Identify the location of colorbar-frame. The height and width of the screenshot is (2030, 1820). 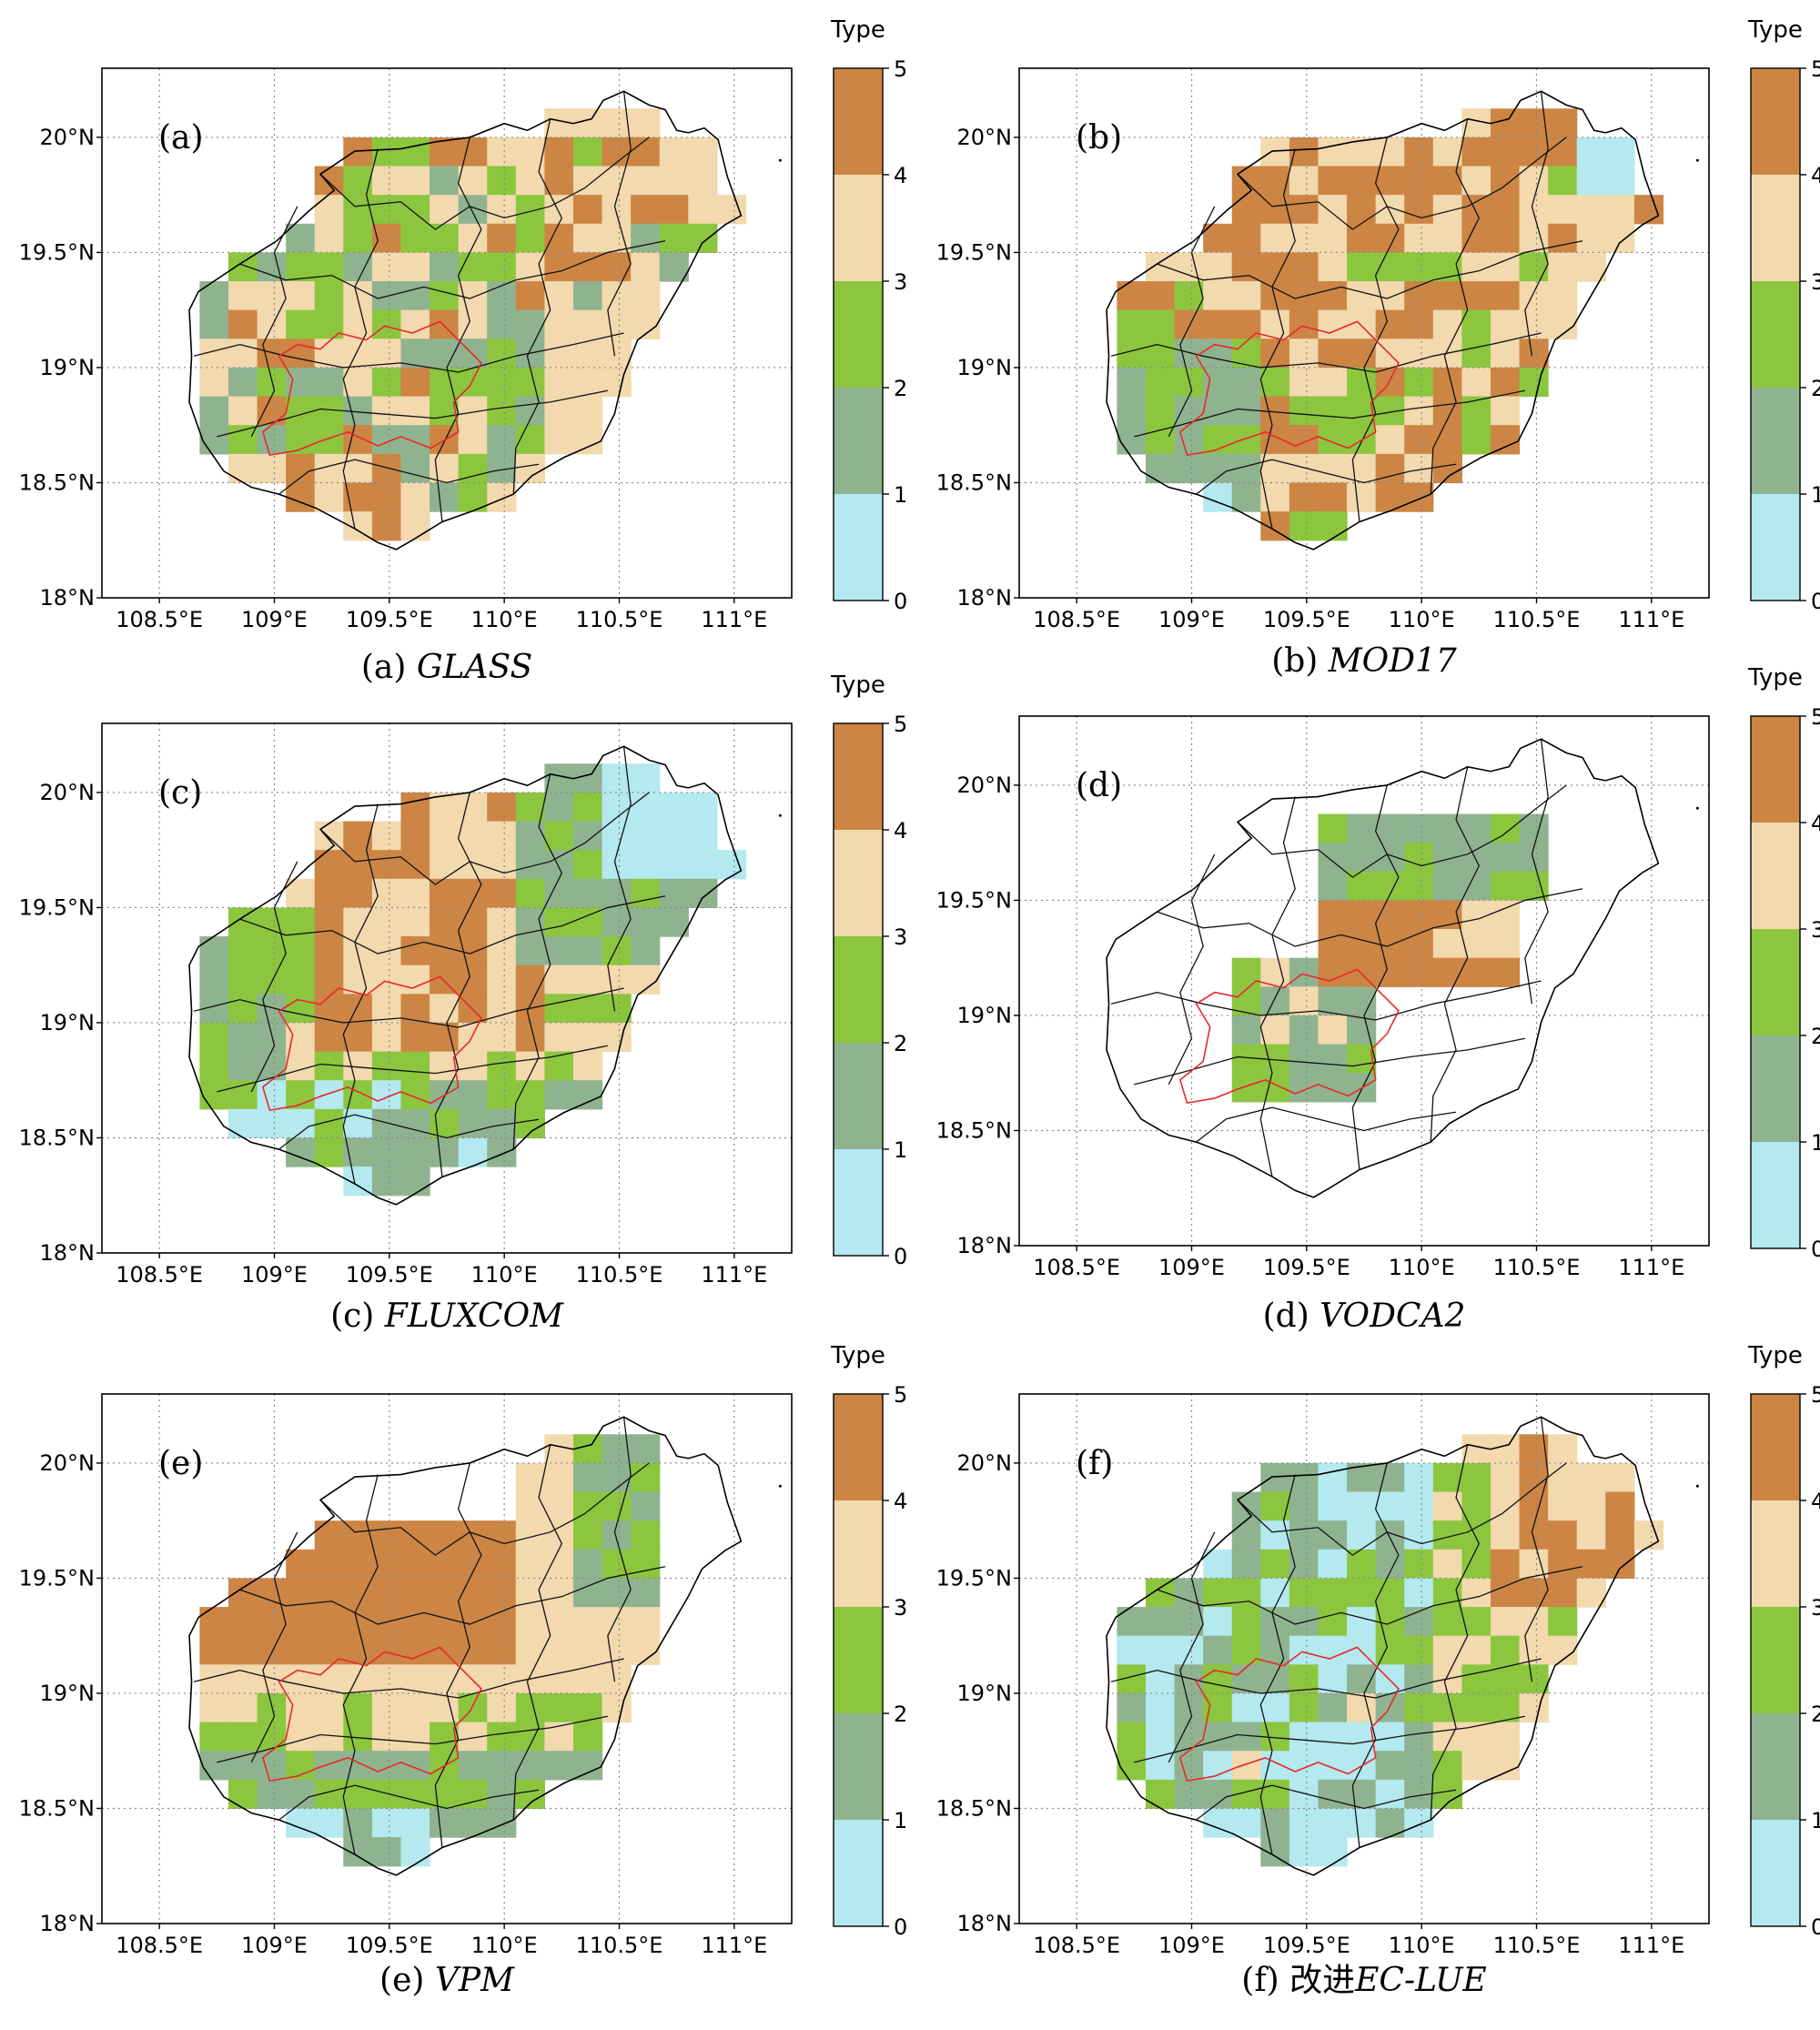
(859, 1660).